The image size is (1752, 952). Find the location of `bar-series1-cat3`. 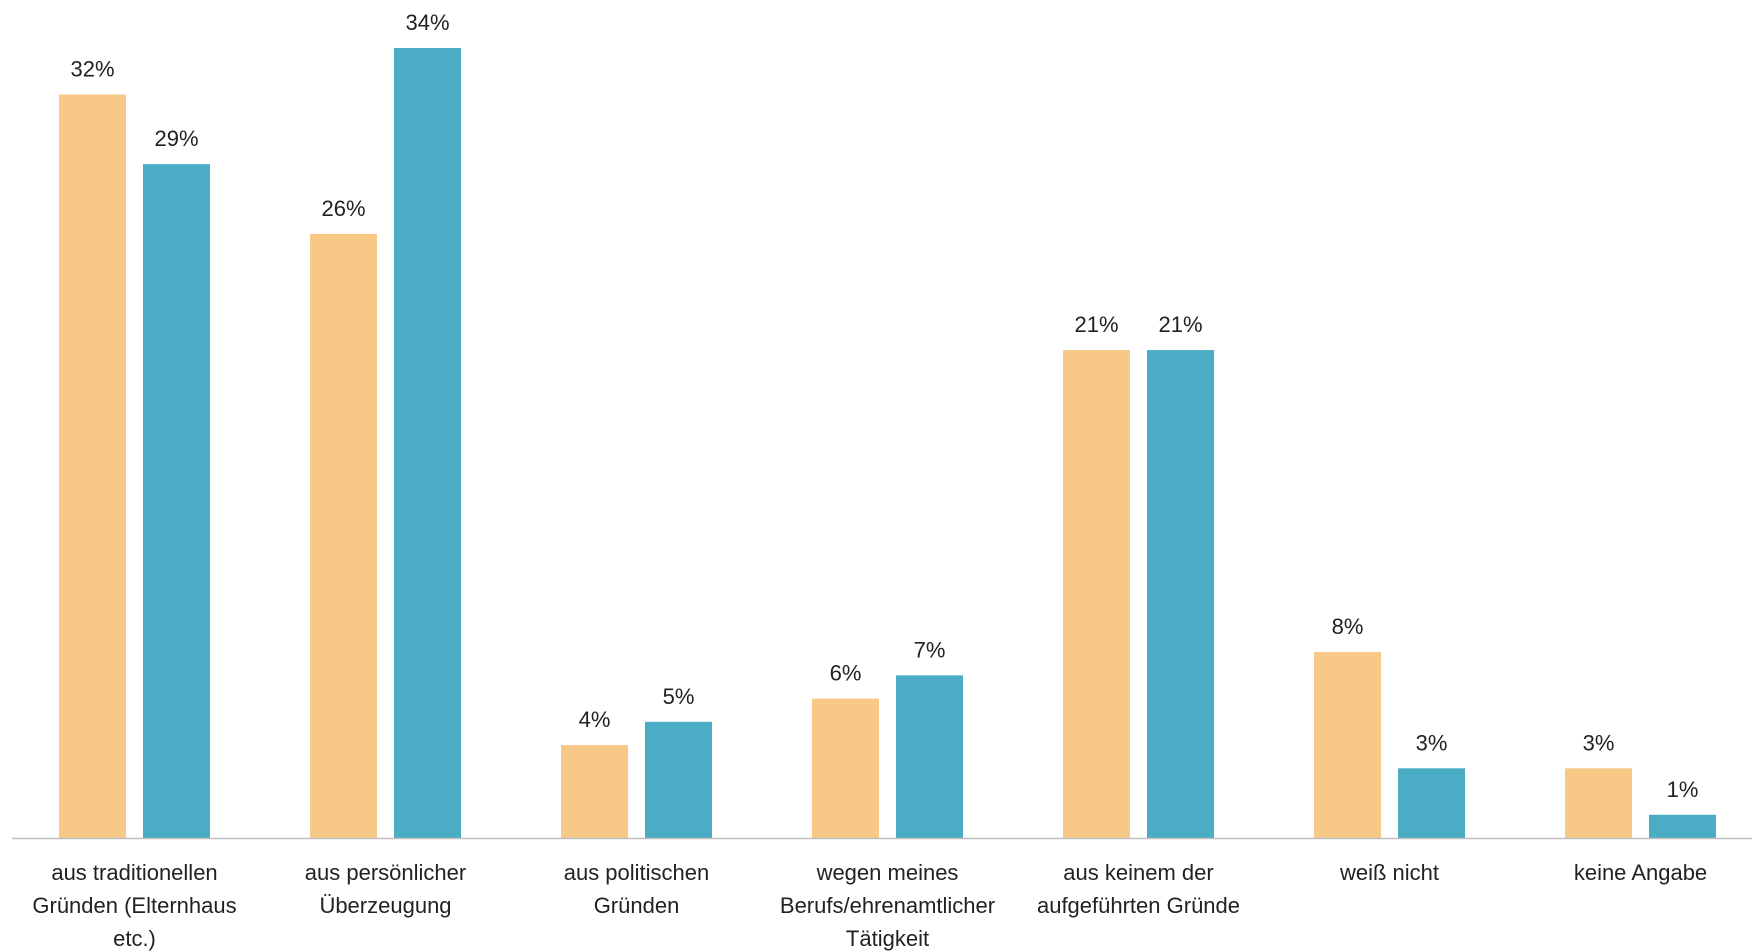

bar-series1-cat3 is located at coordinates (594, 791).